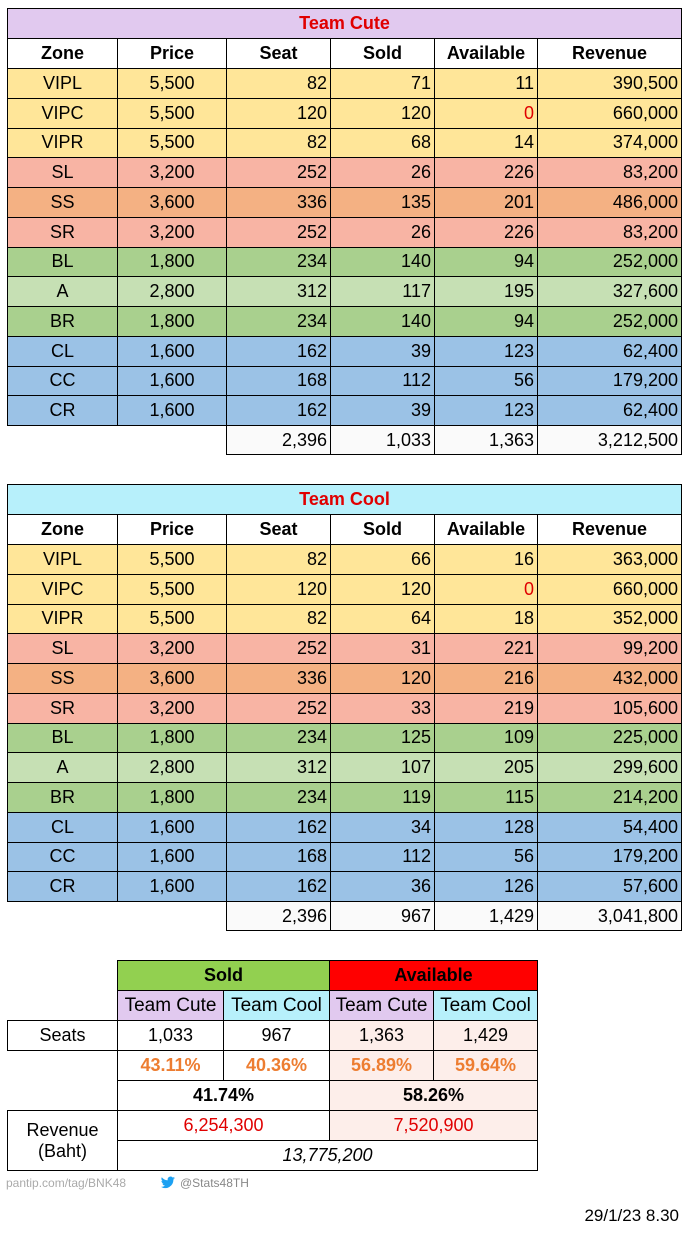 Image resolution: width=689 pixels, height=1236 pixels. What do you see at coordinates (327, 1155) in the screenshot?
I see `total-revenue: 13,775,200` at bounding box center [327, 1155].